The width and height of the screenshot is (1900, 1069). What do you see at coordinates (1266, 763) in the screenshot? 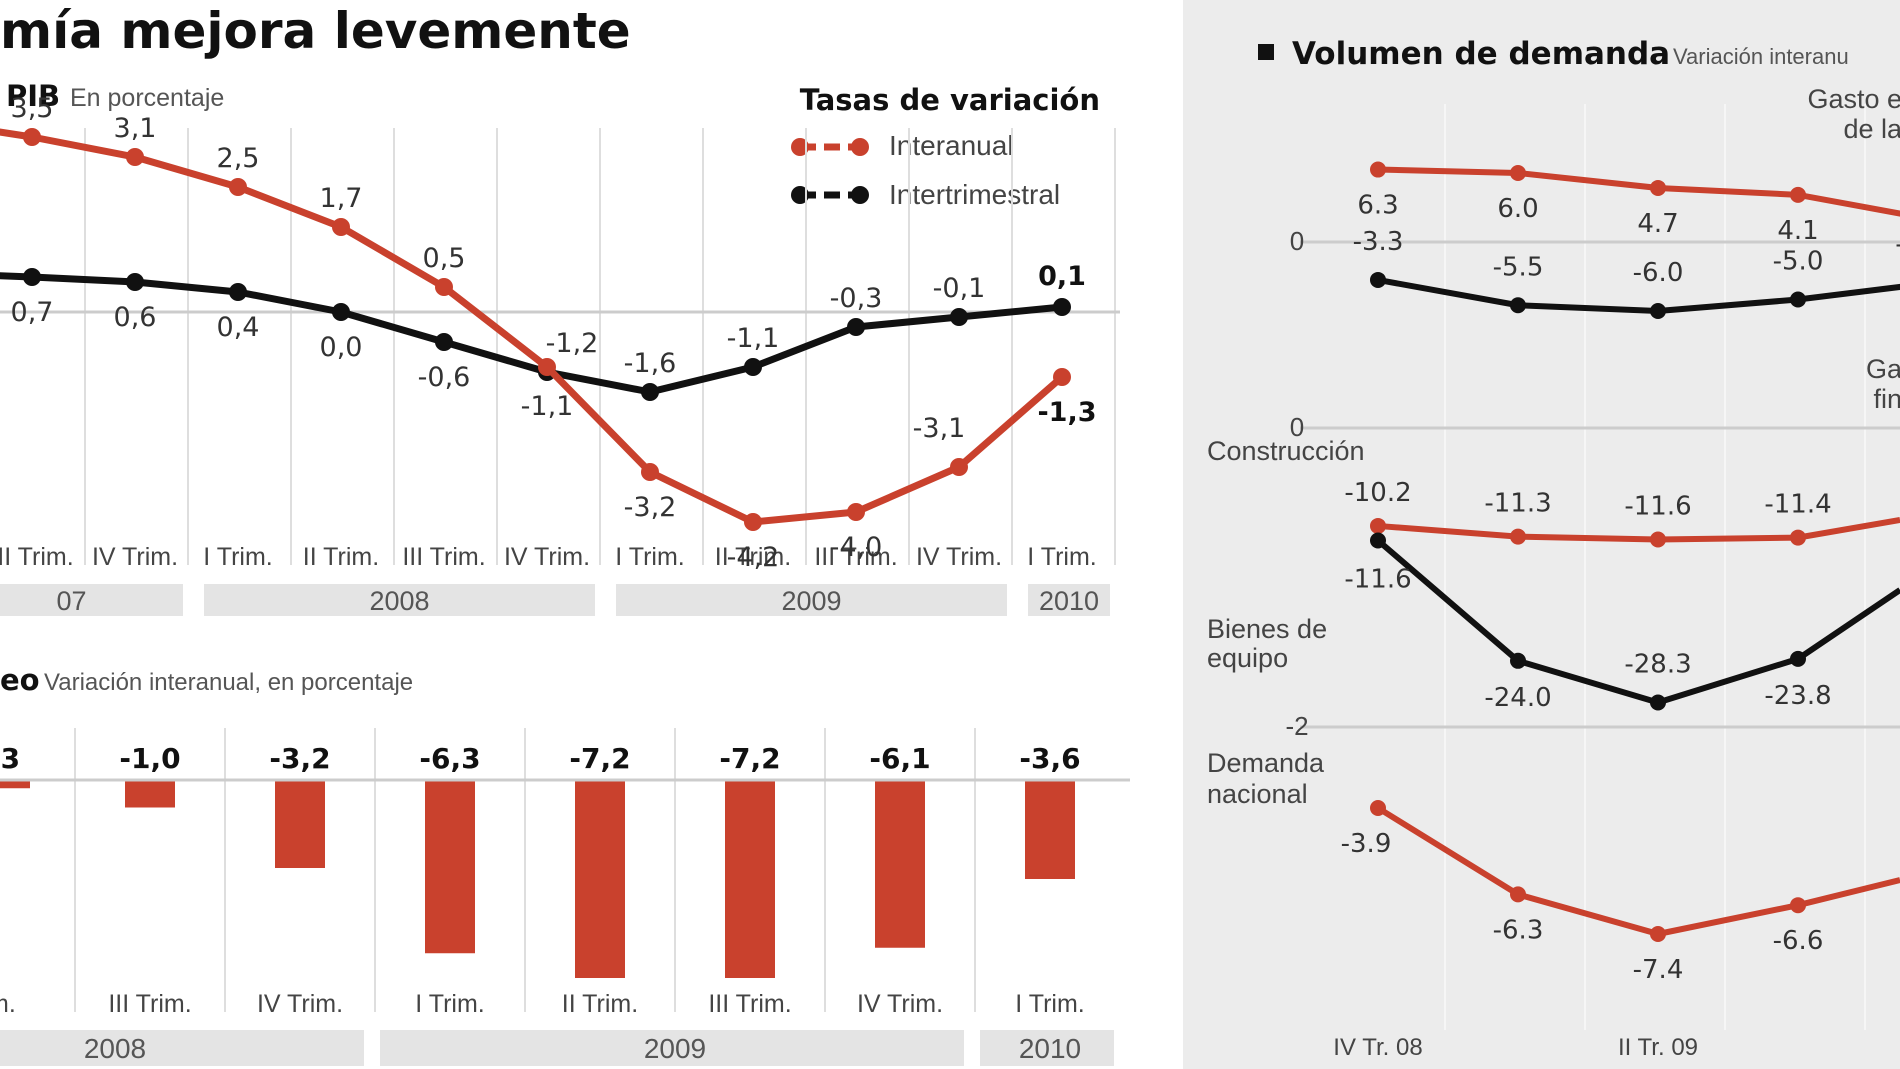
I see `series-name: Demanda` at bounding box center [1266, 763].